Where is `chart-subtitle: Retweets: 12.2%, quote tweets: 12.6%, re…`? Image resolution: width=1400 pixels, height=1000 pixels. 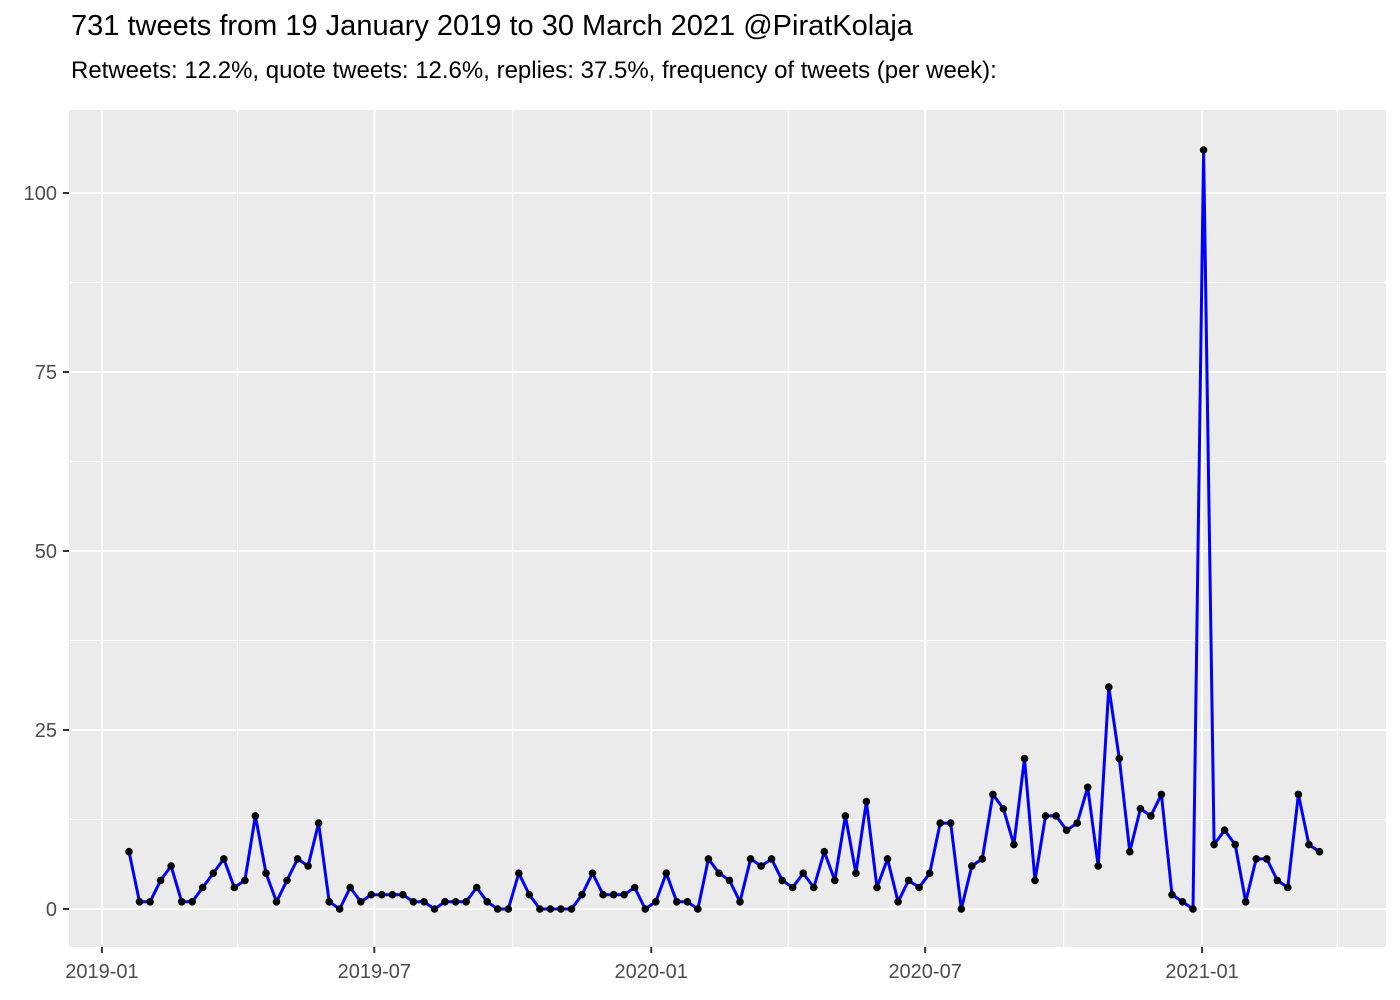
chart-subtitle: Retweets: 12.2%, quote tweets: 12.6%, re… is located at coordinates (534, 70).